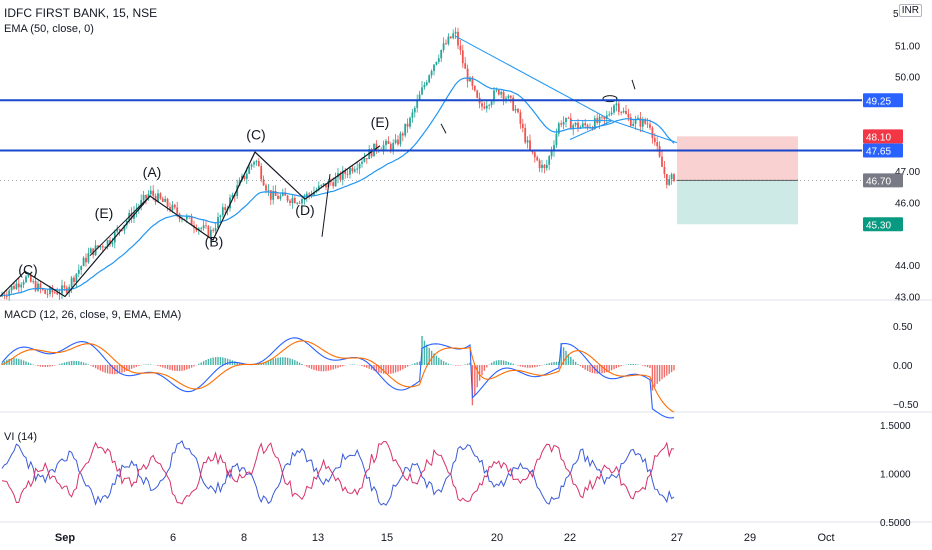  Describe the element at coordinates (591, 130) in the screenshot. I see `triangle-pattern` at that location.